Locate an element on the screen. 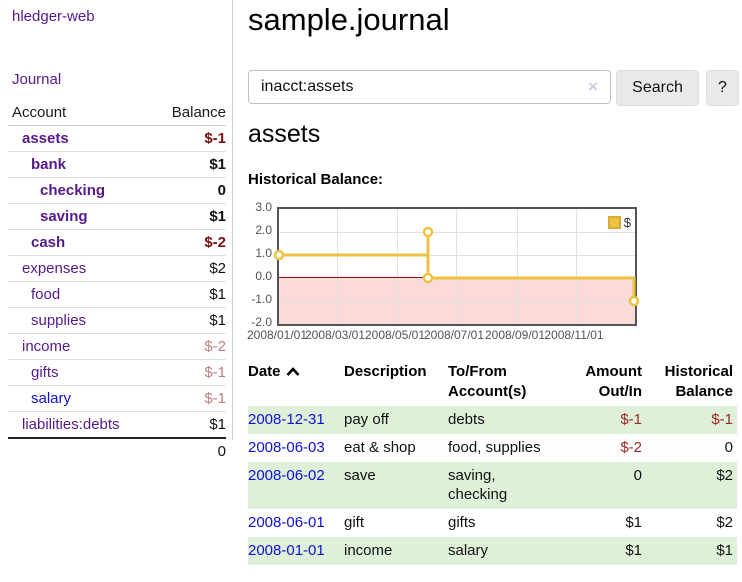 This screenshot has height=582, width=742. account-link-assets: assets is located at coordinates (45, 138).